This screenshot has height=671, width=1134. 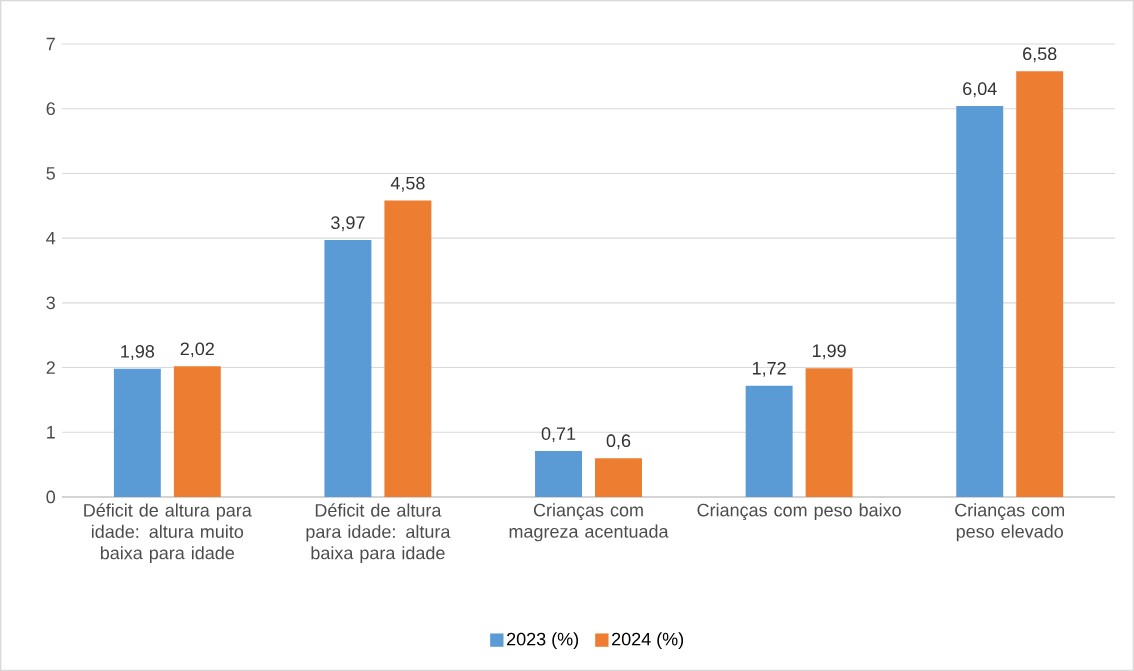 I want to click on y-tick-label: 1, so click(x=51, y=432).